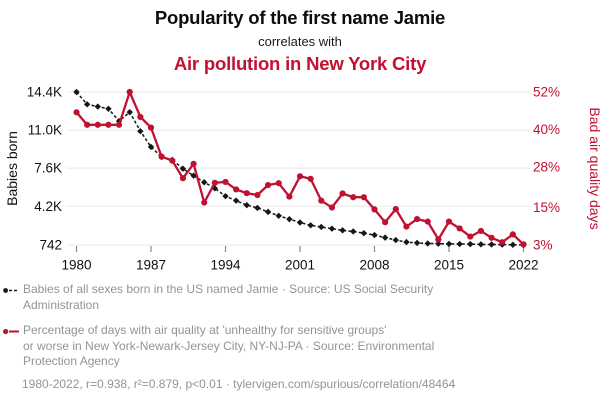  What do you see at coordinates (44, 92) in the screenshot?
I see `svg-text: 14.4K` at bounding box center [44, 92].